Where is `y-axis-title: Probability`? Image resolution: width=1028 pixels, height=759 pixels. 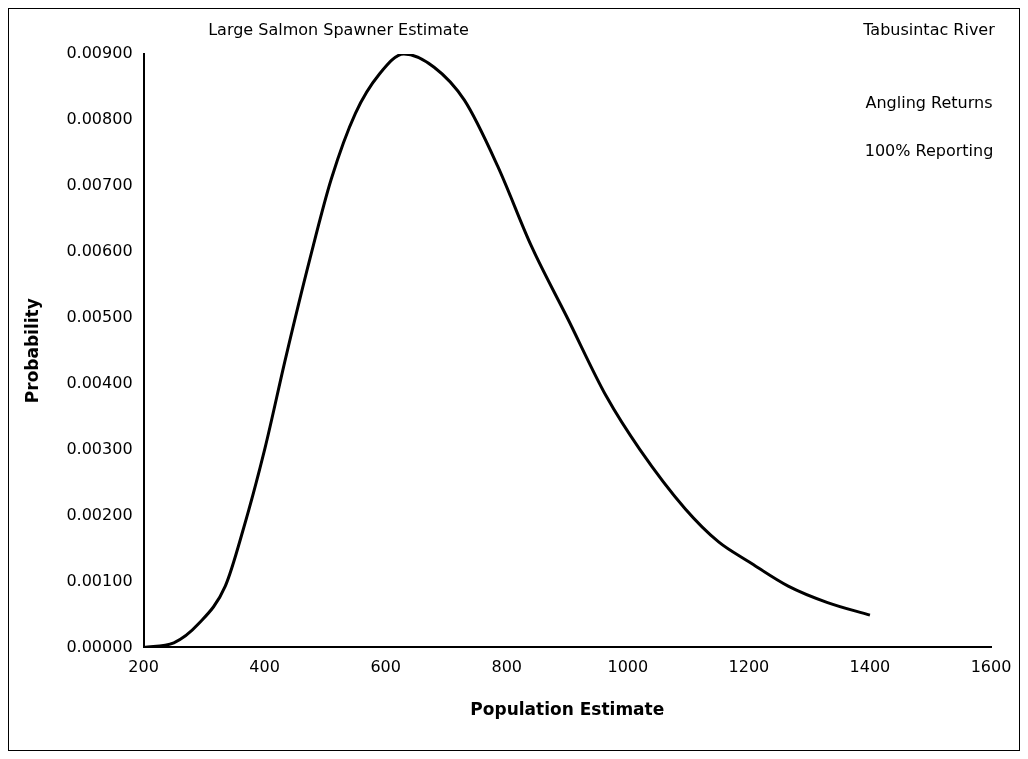
y-axis-title: Probability is located at coordinates (31, 351).